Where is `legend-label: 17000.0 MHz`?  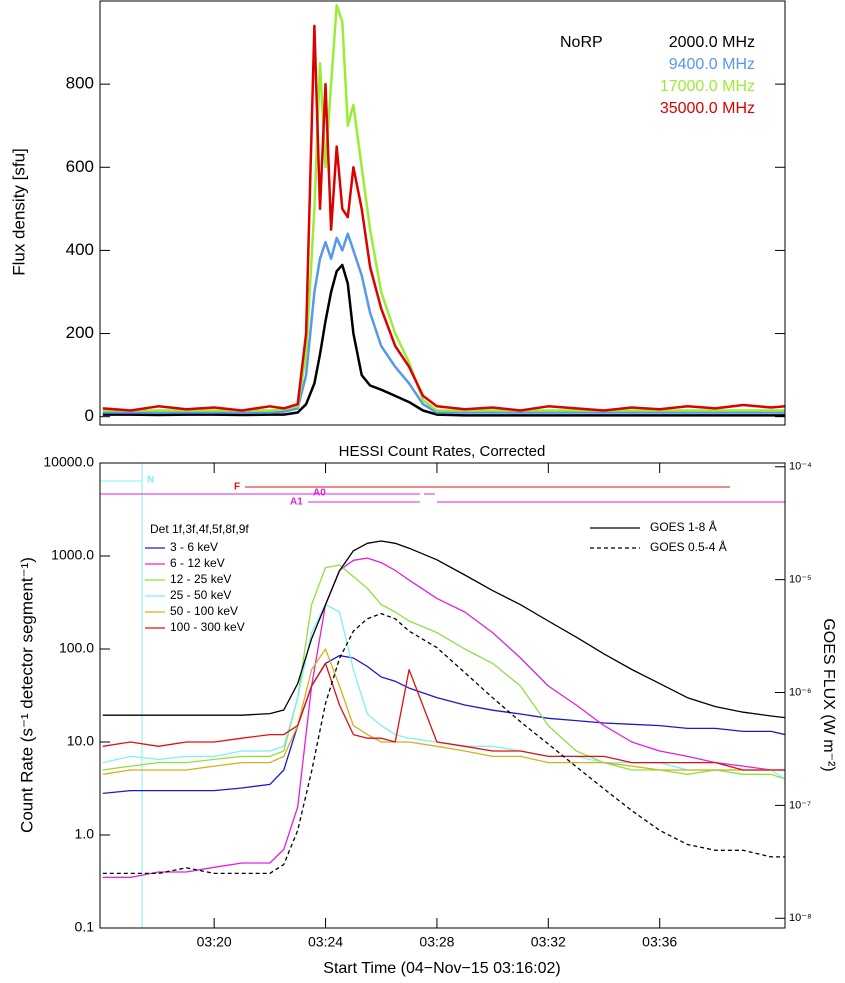 legend-label: 17000.0 MHz is located at coordinates (707, 86).